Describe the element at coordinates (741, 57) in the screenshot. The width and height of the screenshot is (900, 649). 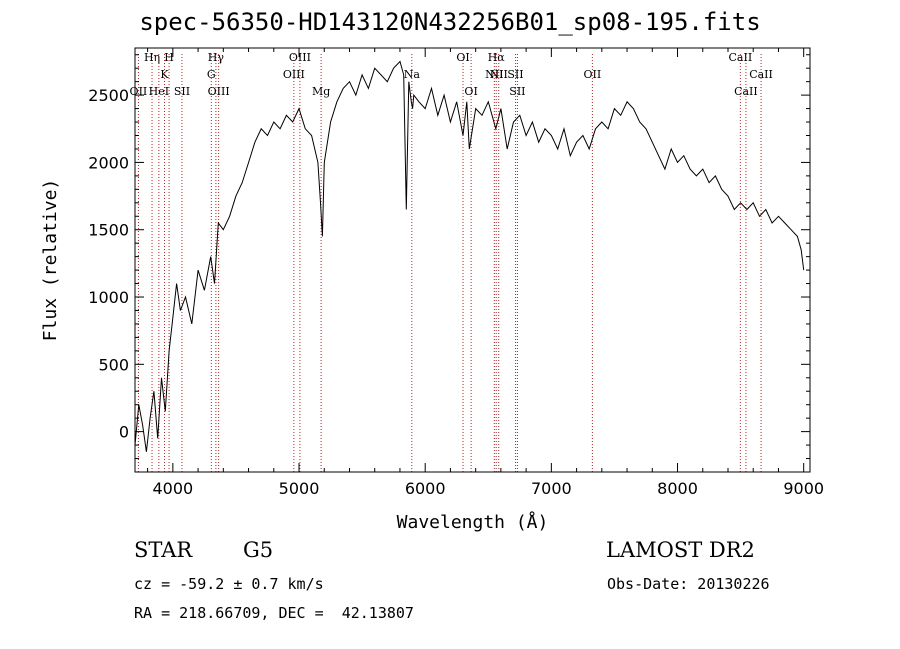
I see `line-label-21: CaII` at that location.